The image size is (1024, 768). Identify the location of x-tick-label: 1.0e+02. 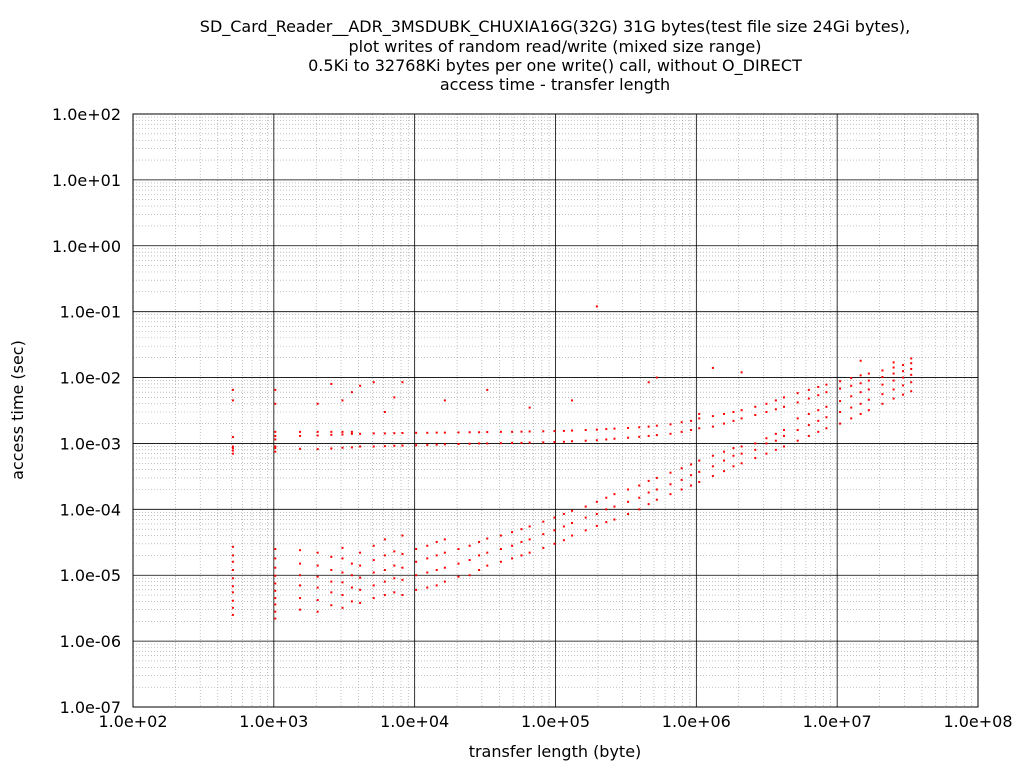
(132, 721).